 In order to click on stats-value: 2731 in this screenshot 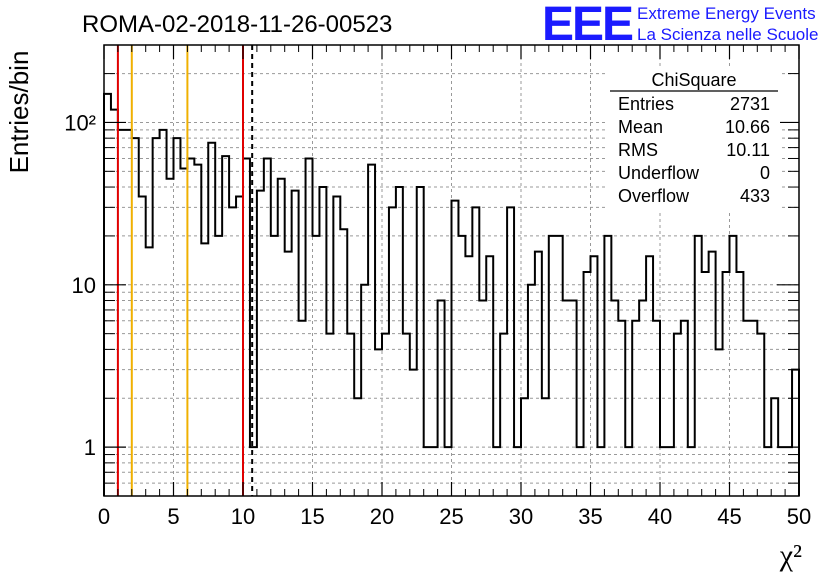, I will do `click(750, 104)`.